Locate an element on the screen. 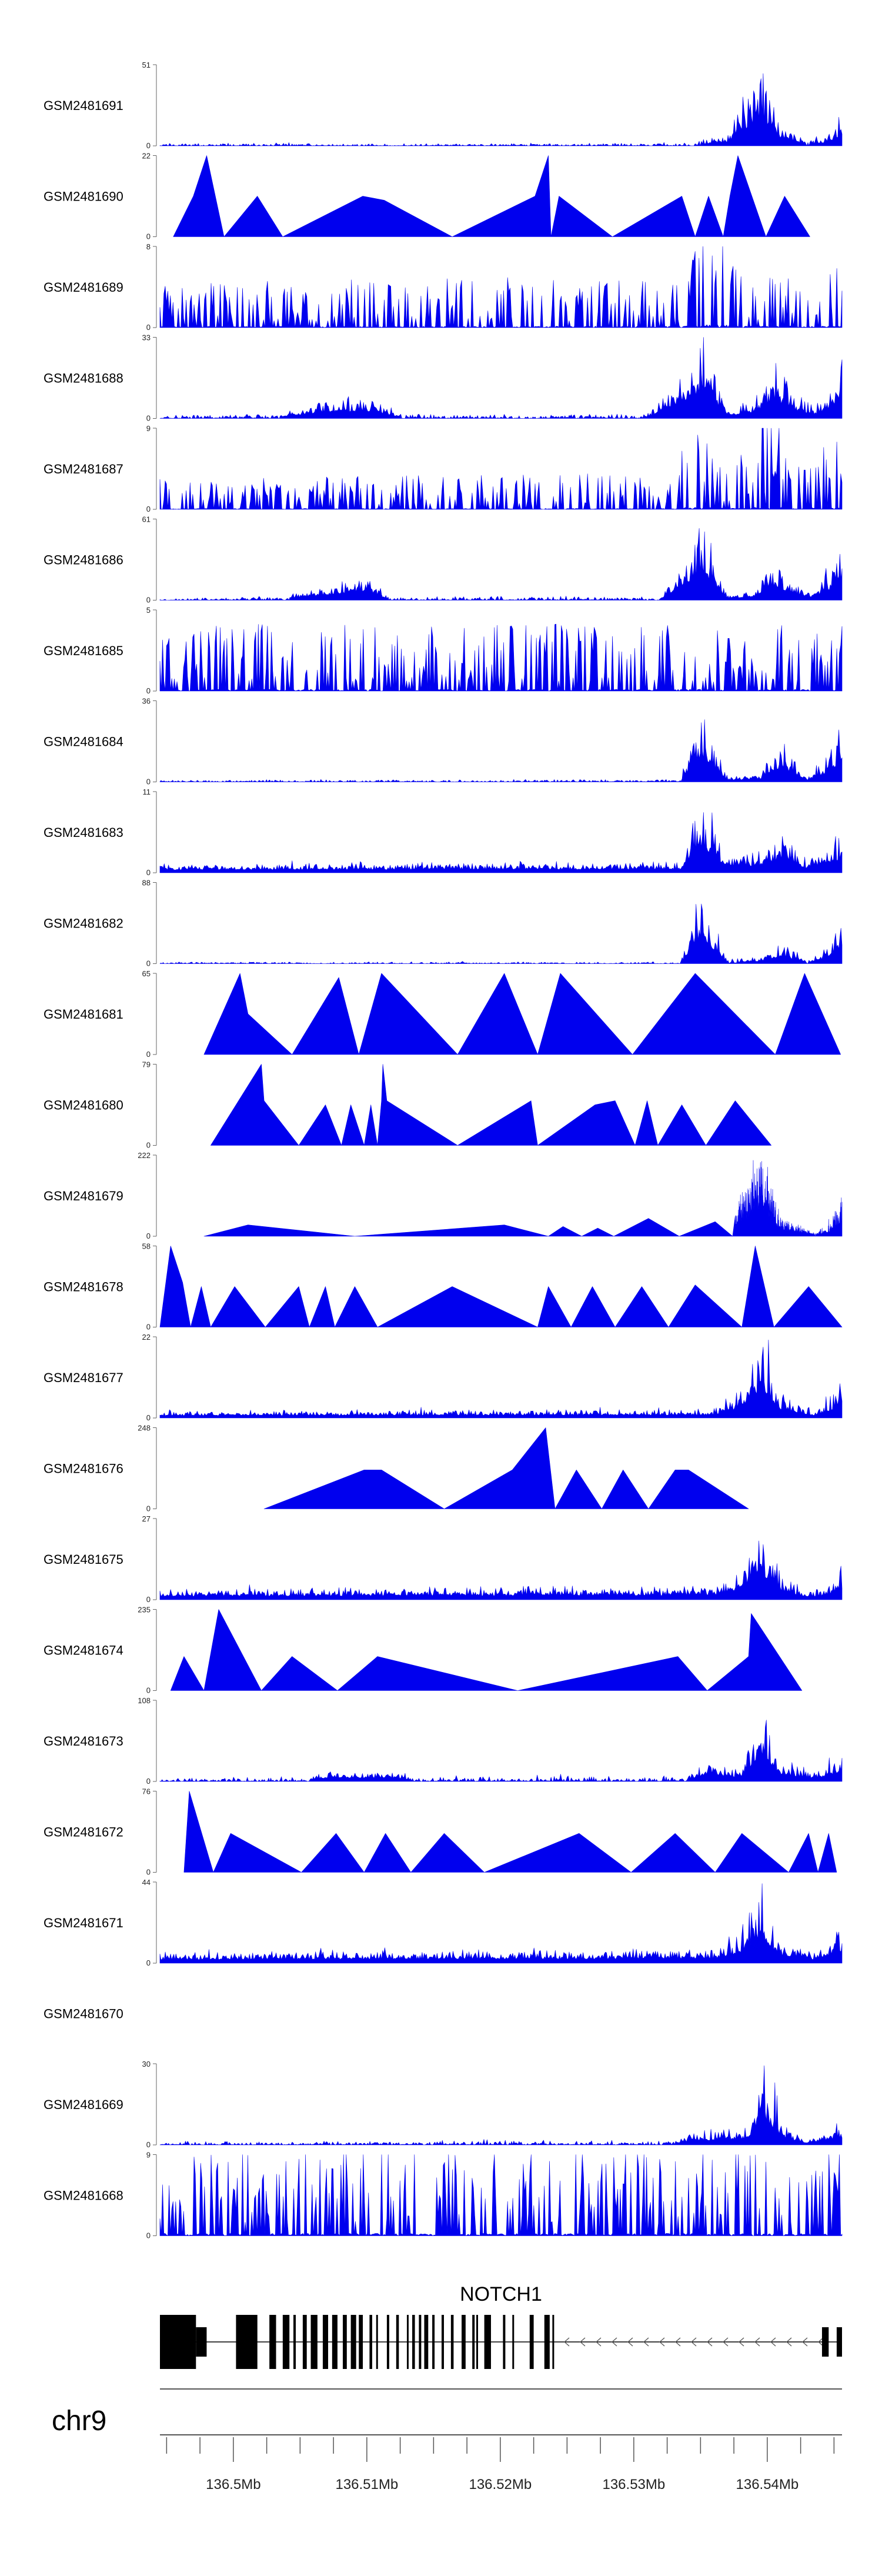  y-max-label: 27 is located at coordinates (146, 1518).